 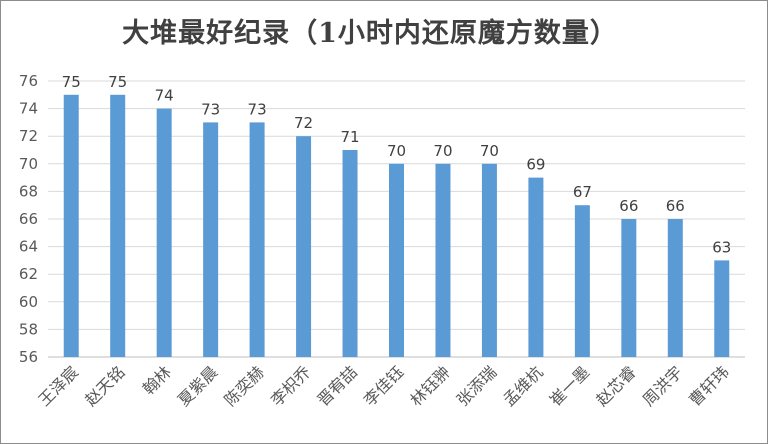 What do you see at coordinates (104, 385) in the screenshot?
I see `category-label: 赵天铭` at bounding box center [104, 385].